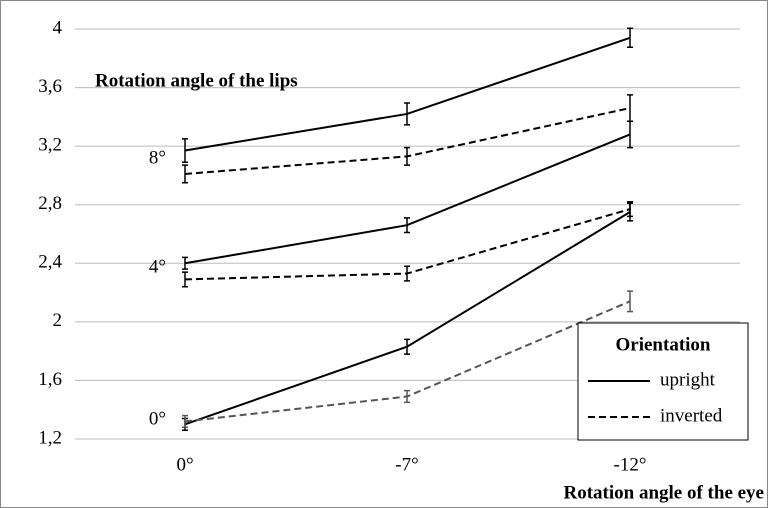 The image size is (768, 508). What do you see at coordinates (688, 379) in the screenshot?
I see `legend-label: upright` at bounding box center [688, 379].